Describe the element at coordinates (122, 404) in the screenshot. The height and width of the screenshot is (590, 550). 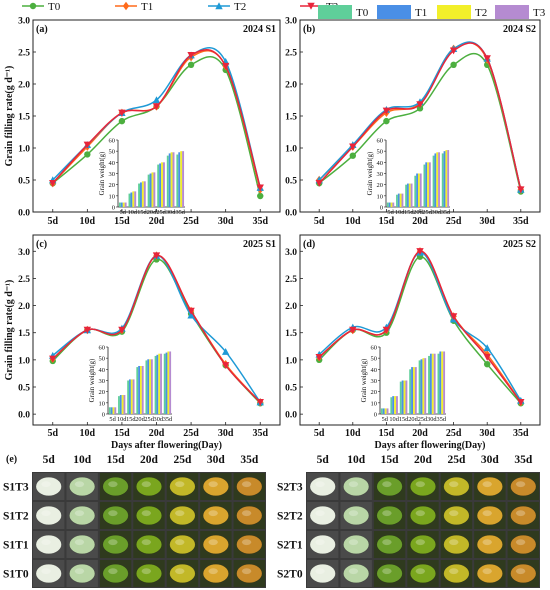
I see `inset-bar-T2-10d` at that location.